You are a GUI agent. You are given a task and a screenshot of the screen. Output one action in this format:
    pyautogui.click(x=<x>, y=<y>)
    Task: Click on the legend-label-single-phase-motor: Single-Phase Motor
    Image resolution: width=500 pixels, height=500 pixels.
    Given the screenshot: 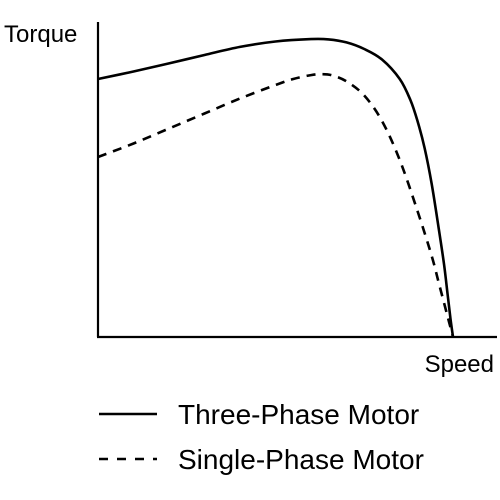 What is the action you would take?
    pyautogui.click(x=301, y=459)
    